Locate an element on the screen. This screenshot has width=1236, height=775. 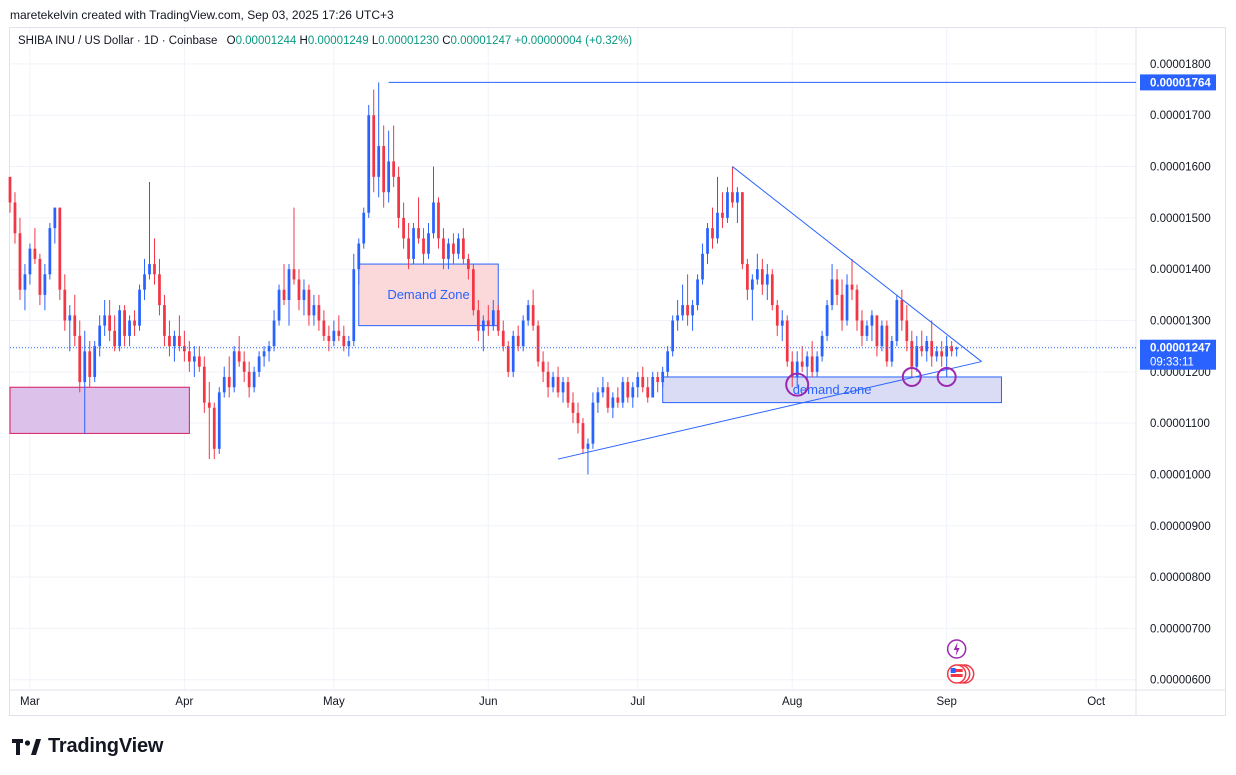
trendline is located at coordinates (769, 410).